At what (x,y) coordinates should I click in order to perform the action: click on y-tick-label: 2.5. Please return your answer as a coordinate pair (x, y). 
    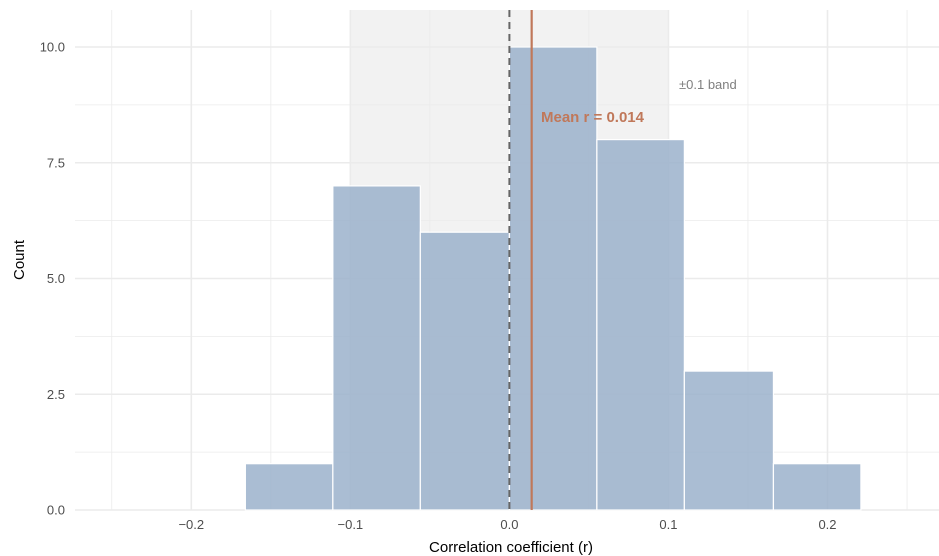
    Looking at the image, I should click on (56, 394).